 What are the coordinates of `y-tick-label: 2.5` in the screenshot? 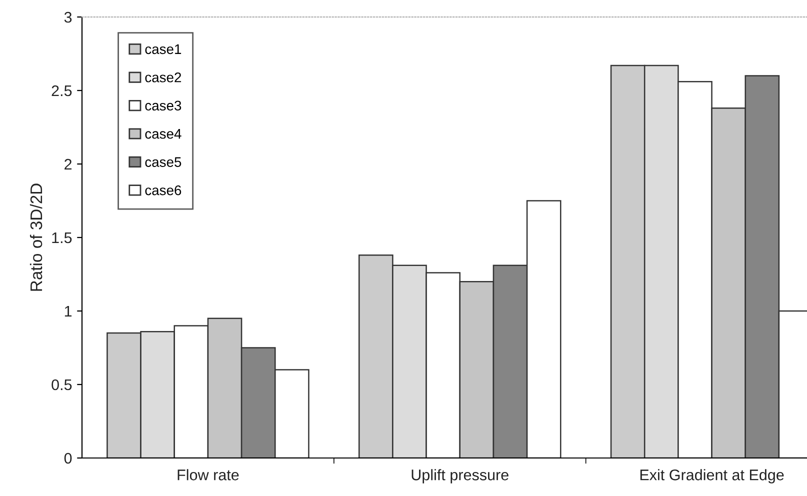 It's located at (62, 90).